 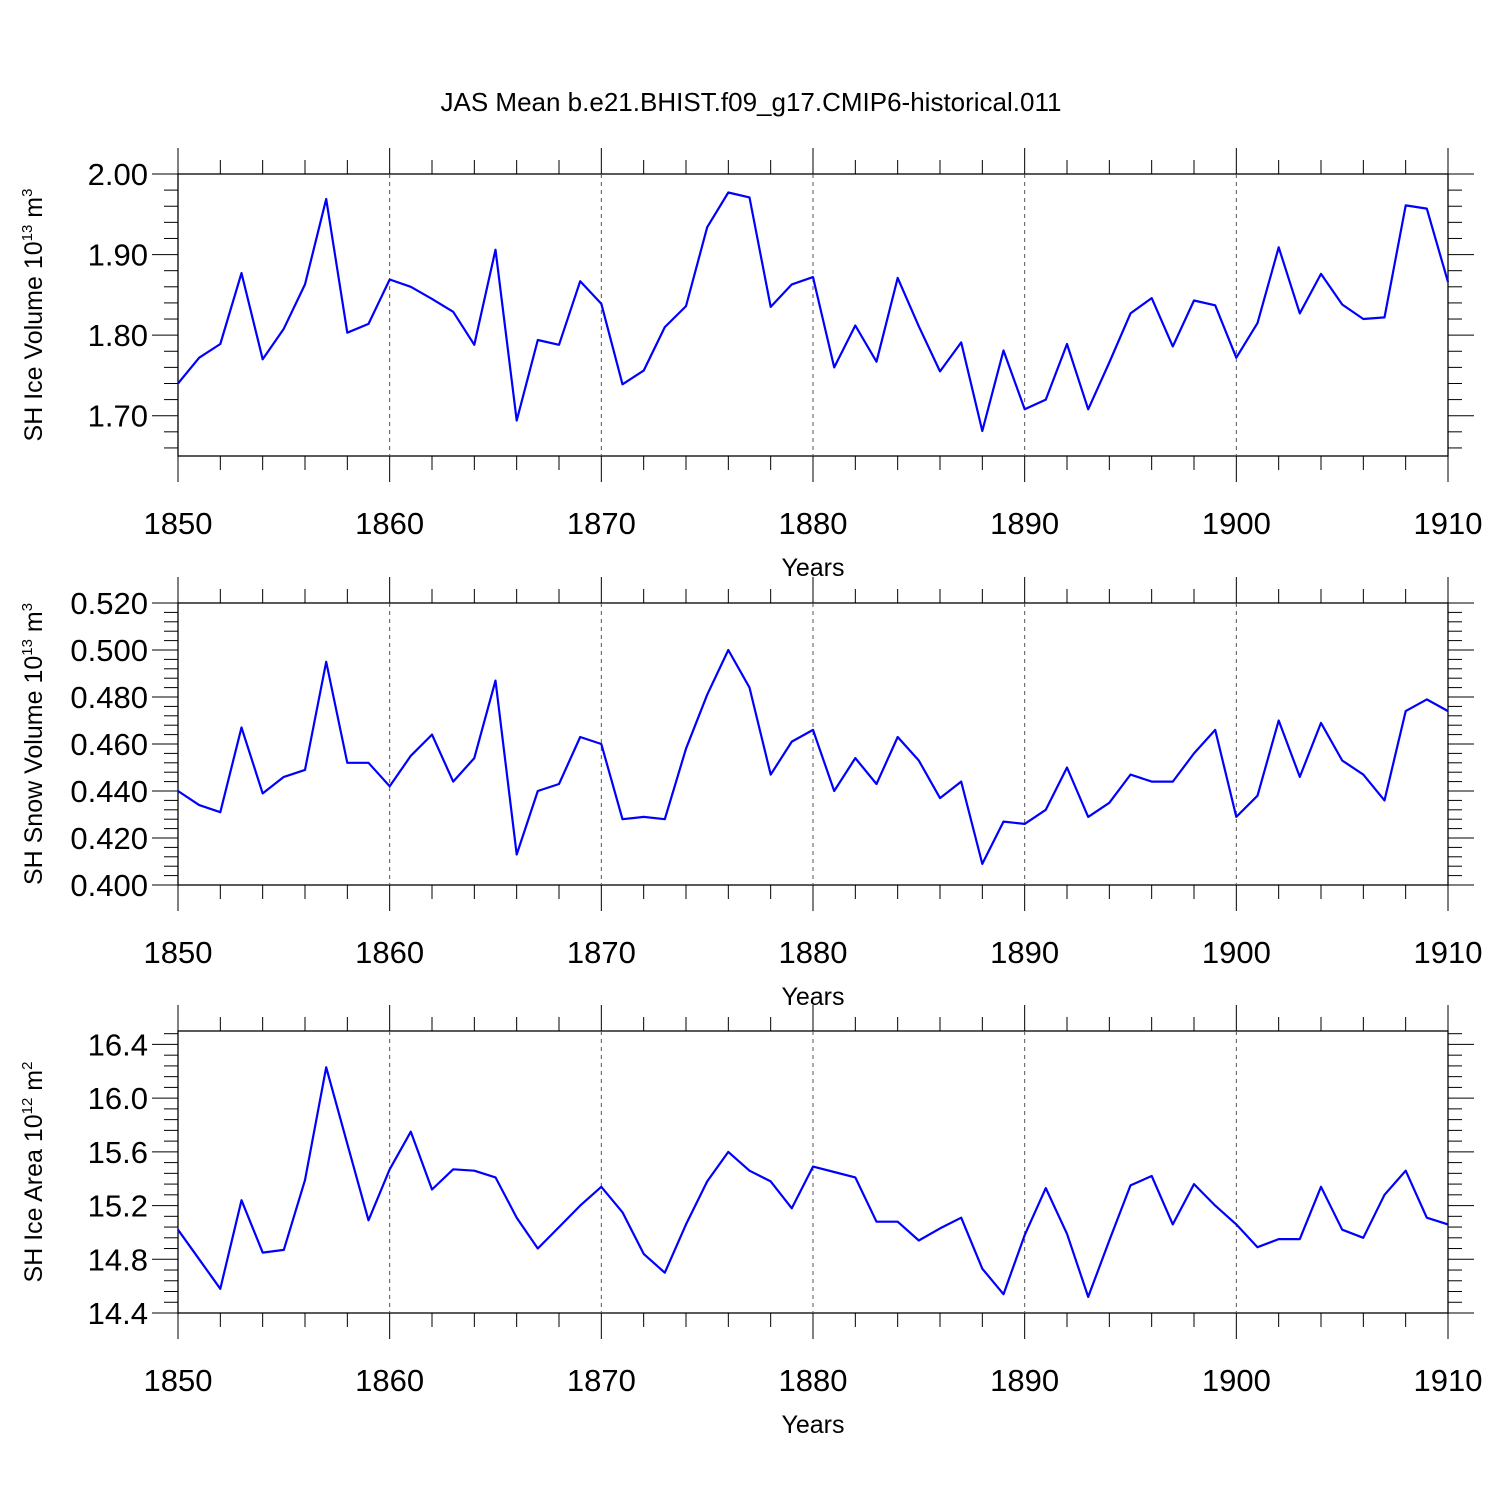 I want to click on y-tick-label: 1.80, so click(x=118, y=335).